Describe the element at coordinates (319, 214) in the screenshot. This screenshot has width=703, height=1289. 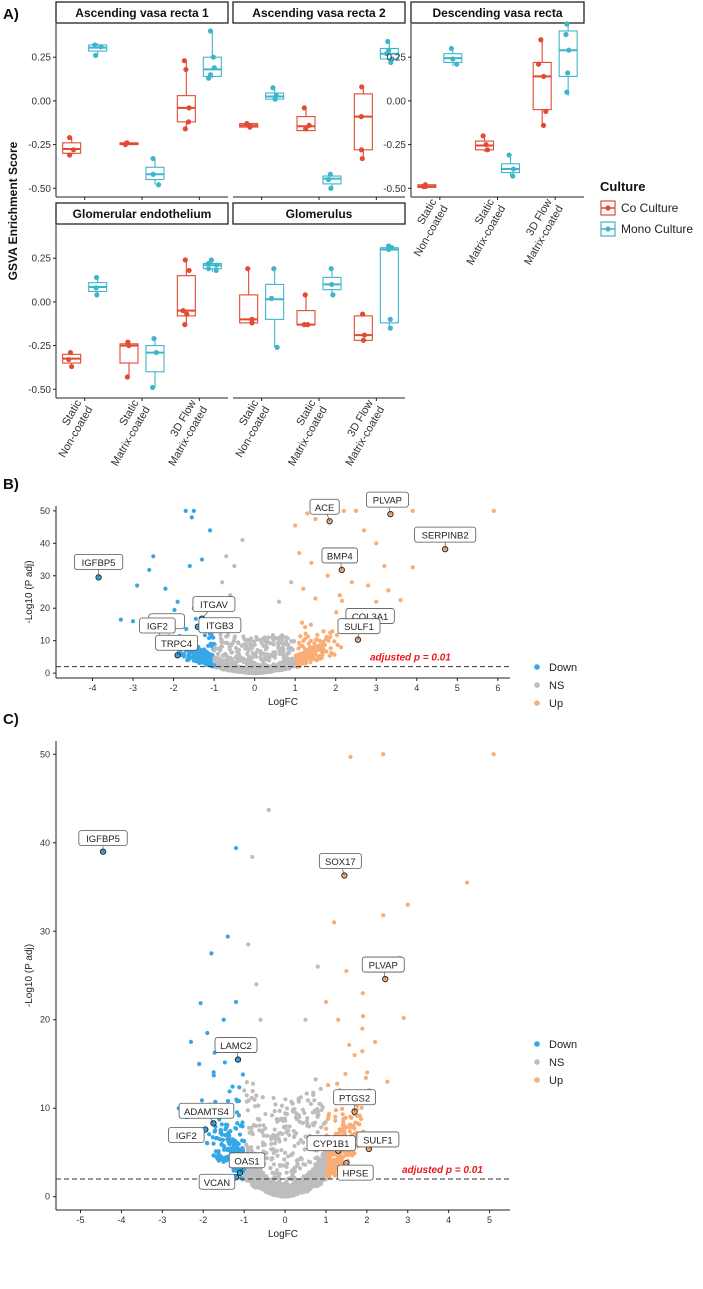
I see `facet-title: Glomerulus` at that location.